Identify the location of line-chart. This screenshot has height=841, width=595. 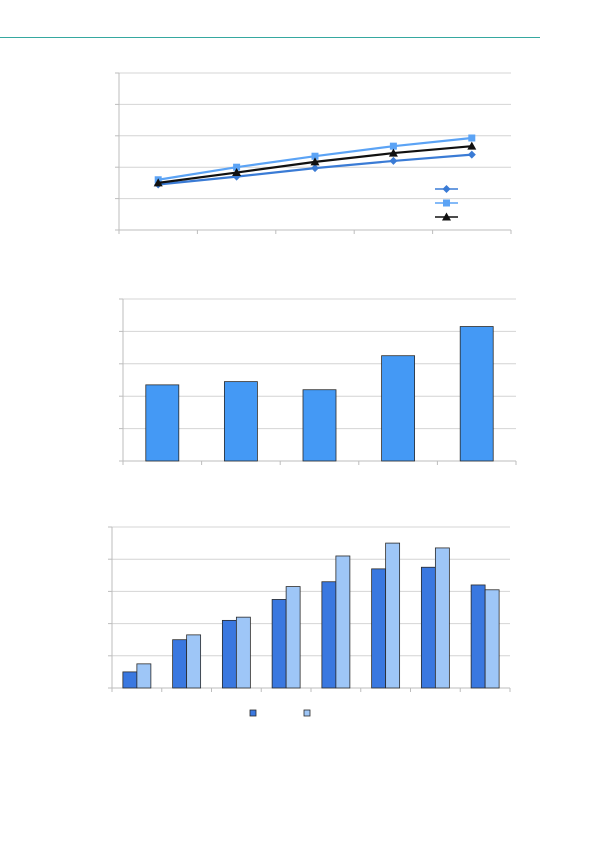
(313, 153).